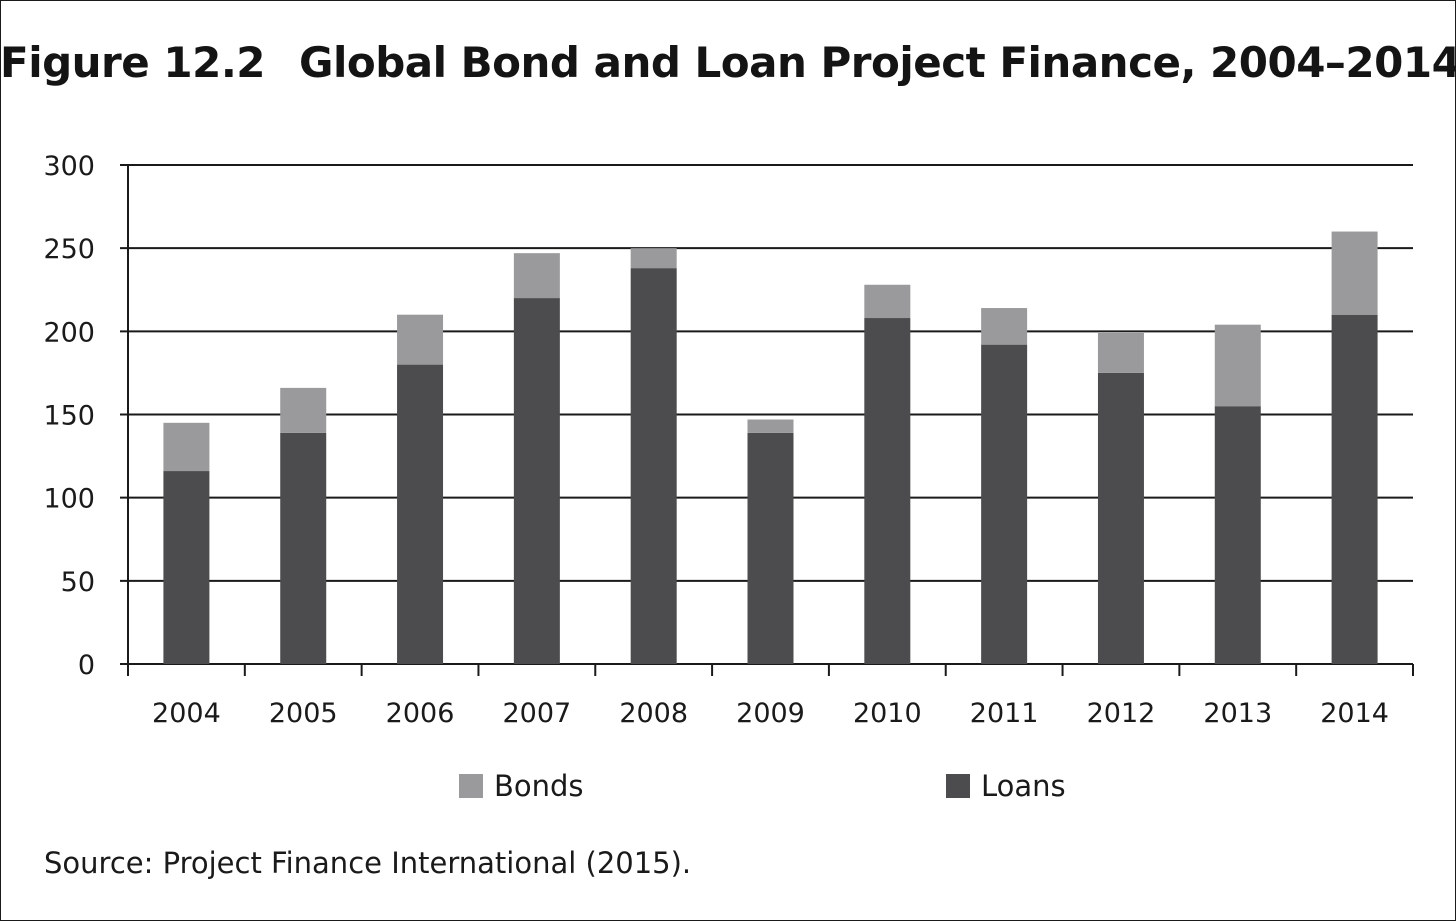  Describe the element at coordinates (770, 426) in the screenshot. I see `bar-bonds-2009` at that location.